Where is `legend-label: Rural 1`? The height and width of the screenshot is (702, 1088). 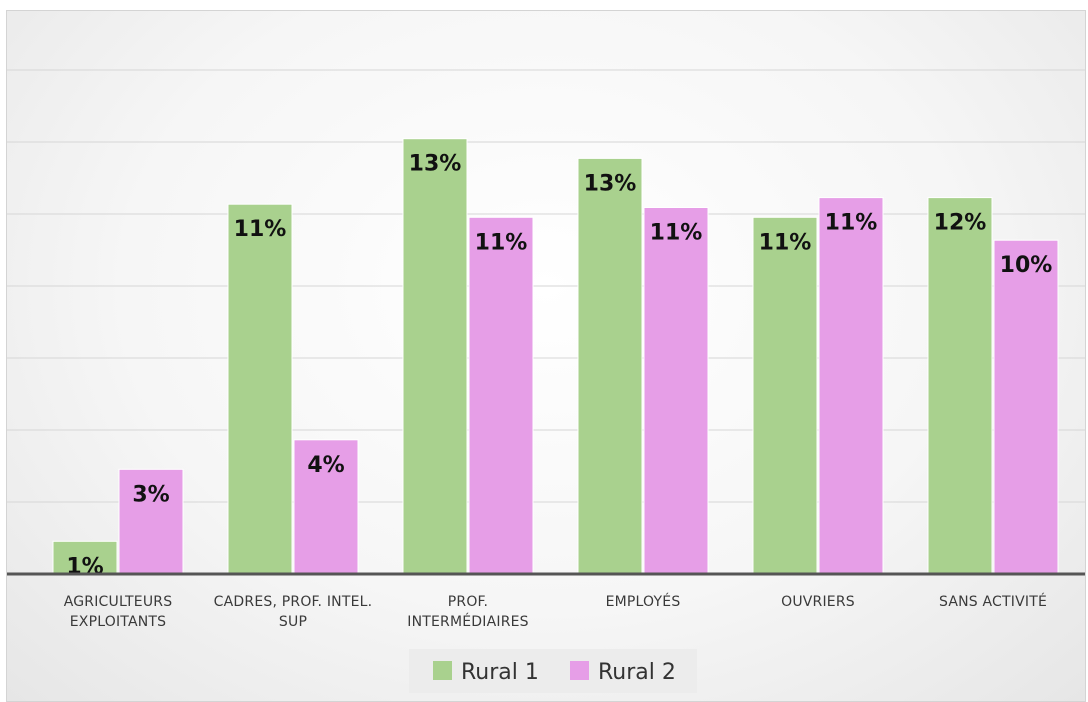 legend-label: Rural 1 is located at coordinates (500, 672).